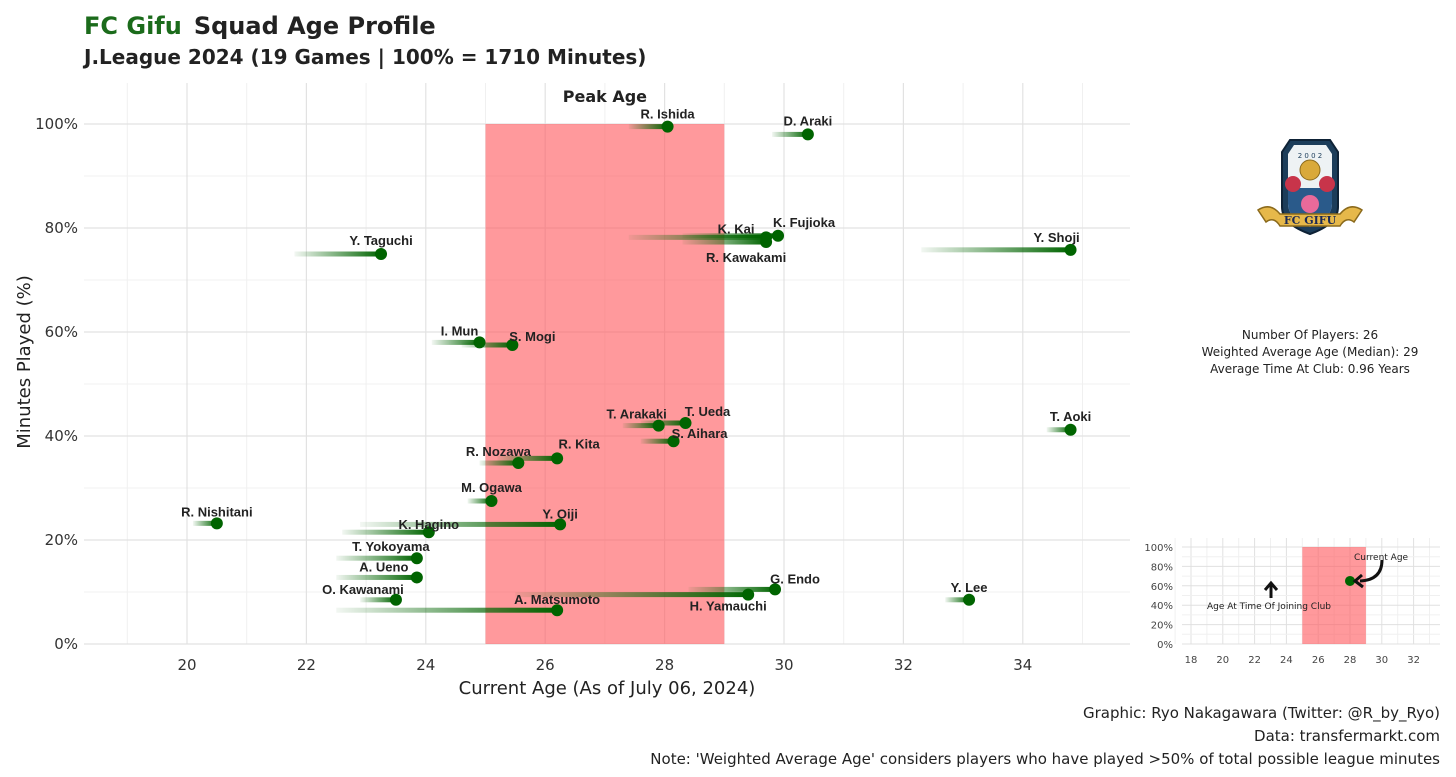 The height and width of the screenshot is (777, 1456). Describe the element at coordinates (667, 126) in the screenshot. I see `point-r-ishida` at that location.